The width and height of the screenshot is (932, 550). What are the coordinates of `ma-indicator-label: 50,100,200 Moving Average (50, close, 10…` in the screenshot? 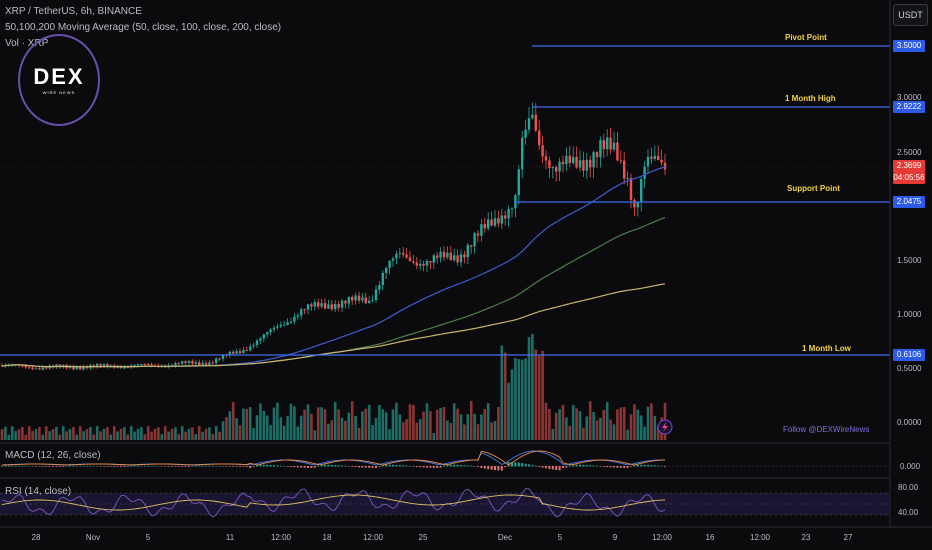 It's located at (143, 27).